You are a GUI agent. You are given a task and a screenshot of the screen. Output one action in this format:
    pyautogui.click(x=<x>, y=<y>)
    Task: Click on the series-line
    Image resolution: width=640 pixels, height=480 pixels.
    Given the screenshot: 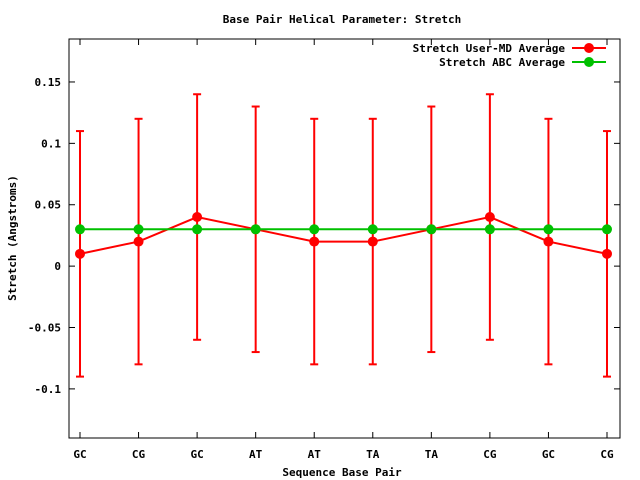 What is the action you would take?
    pyautogui.click(x=343, y=235)
    